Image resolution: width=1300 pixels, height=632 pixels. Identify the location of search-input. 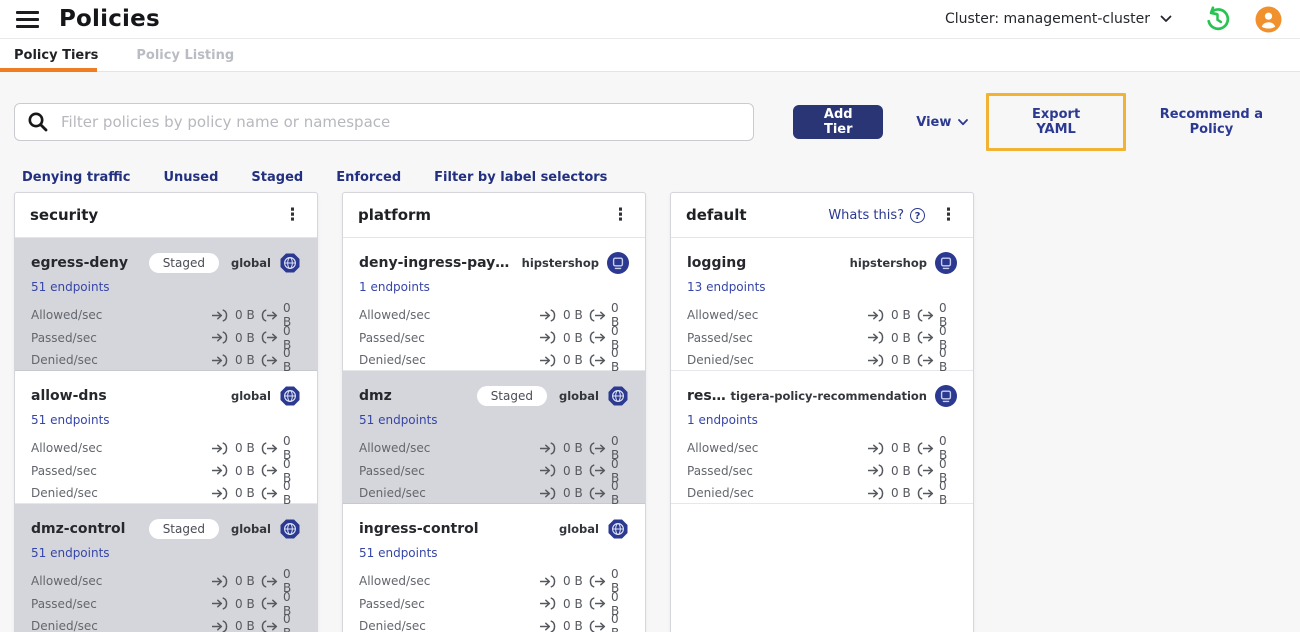
(400, 122).